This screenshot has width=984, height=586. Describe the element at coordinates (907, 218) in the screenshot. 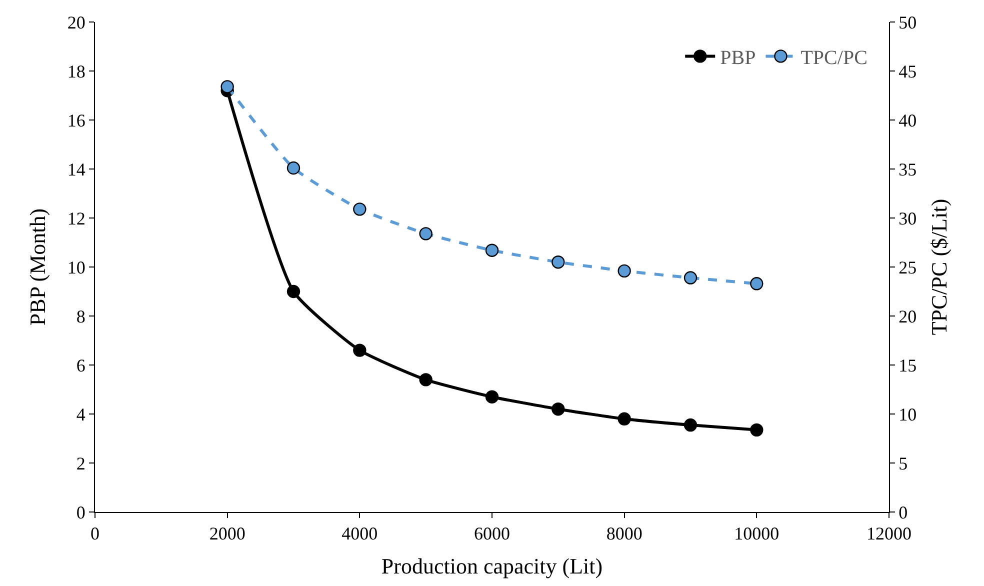

I see `y2-tick-label: 30` at that location.